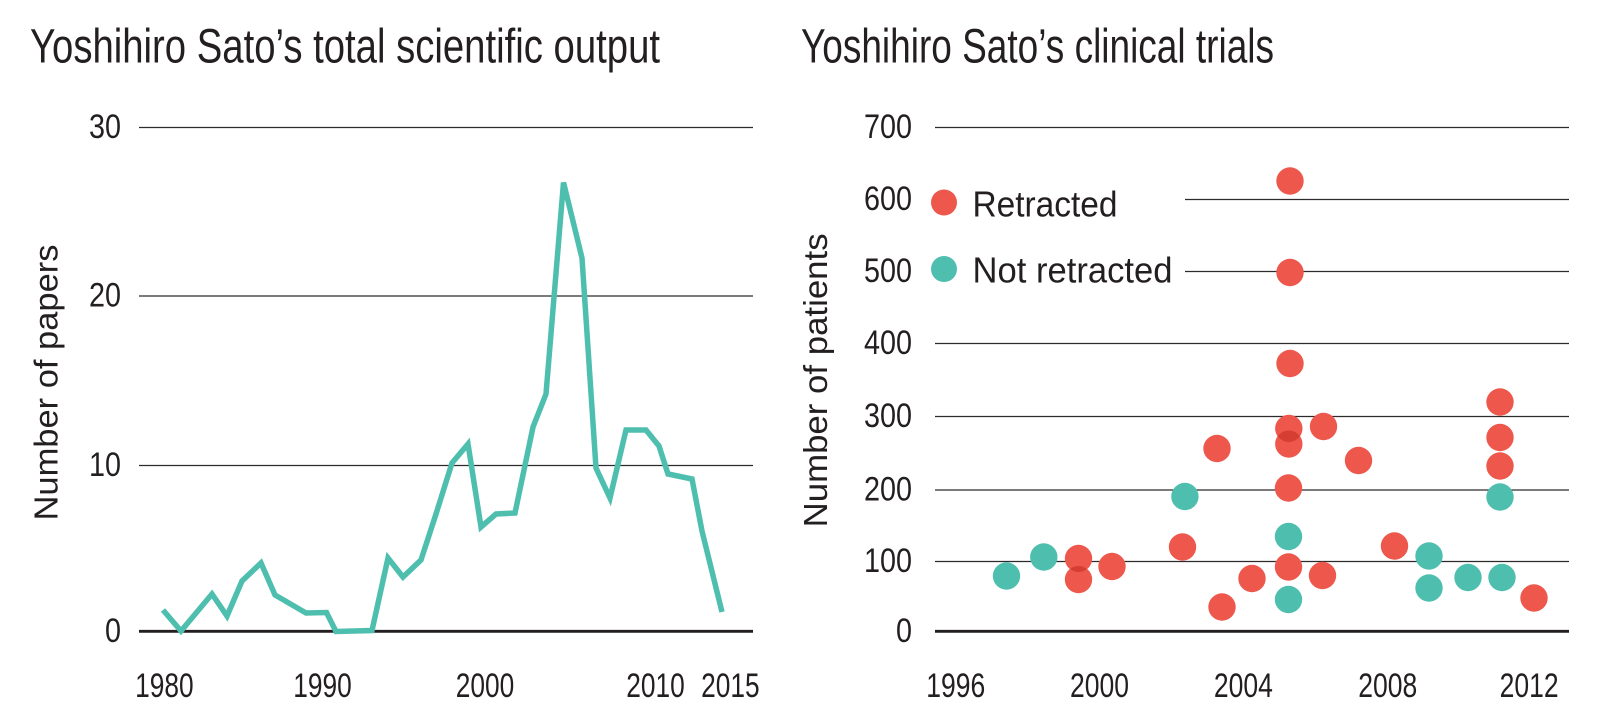 The image size is (1600, 723). I want to click on svg-text: 2004, so click(1243, 686).